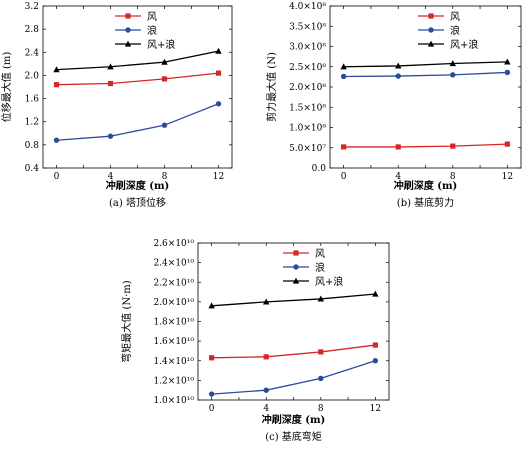  Describe the element at coordinates (32, 146) in the screenshot. I see `y-tick-label: 0.8` at that location.